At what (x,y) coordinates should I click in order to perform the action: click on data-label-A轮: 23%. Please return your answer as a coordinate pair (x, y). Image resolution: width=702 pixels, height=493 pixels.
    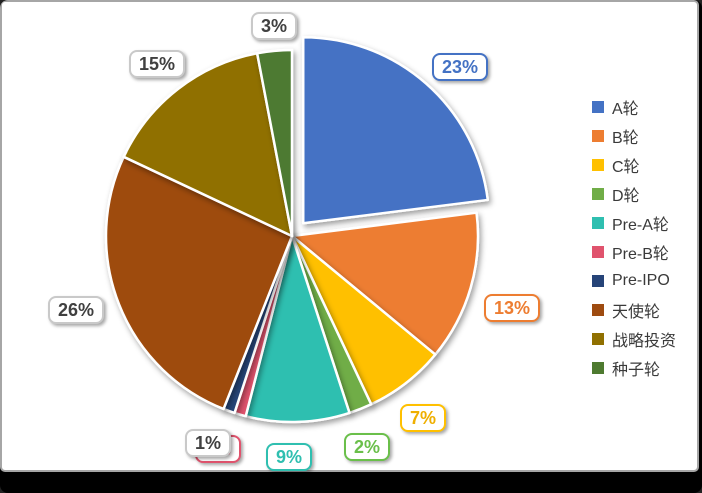
    Looking at the image, I should click on (460, 67).